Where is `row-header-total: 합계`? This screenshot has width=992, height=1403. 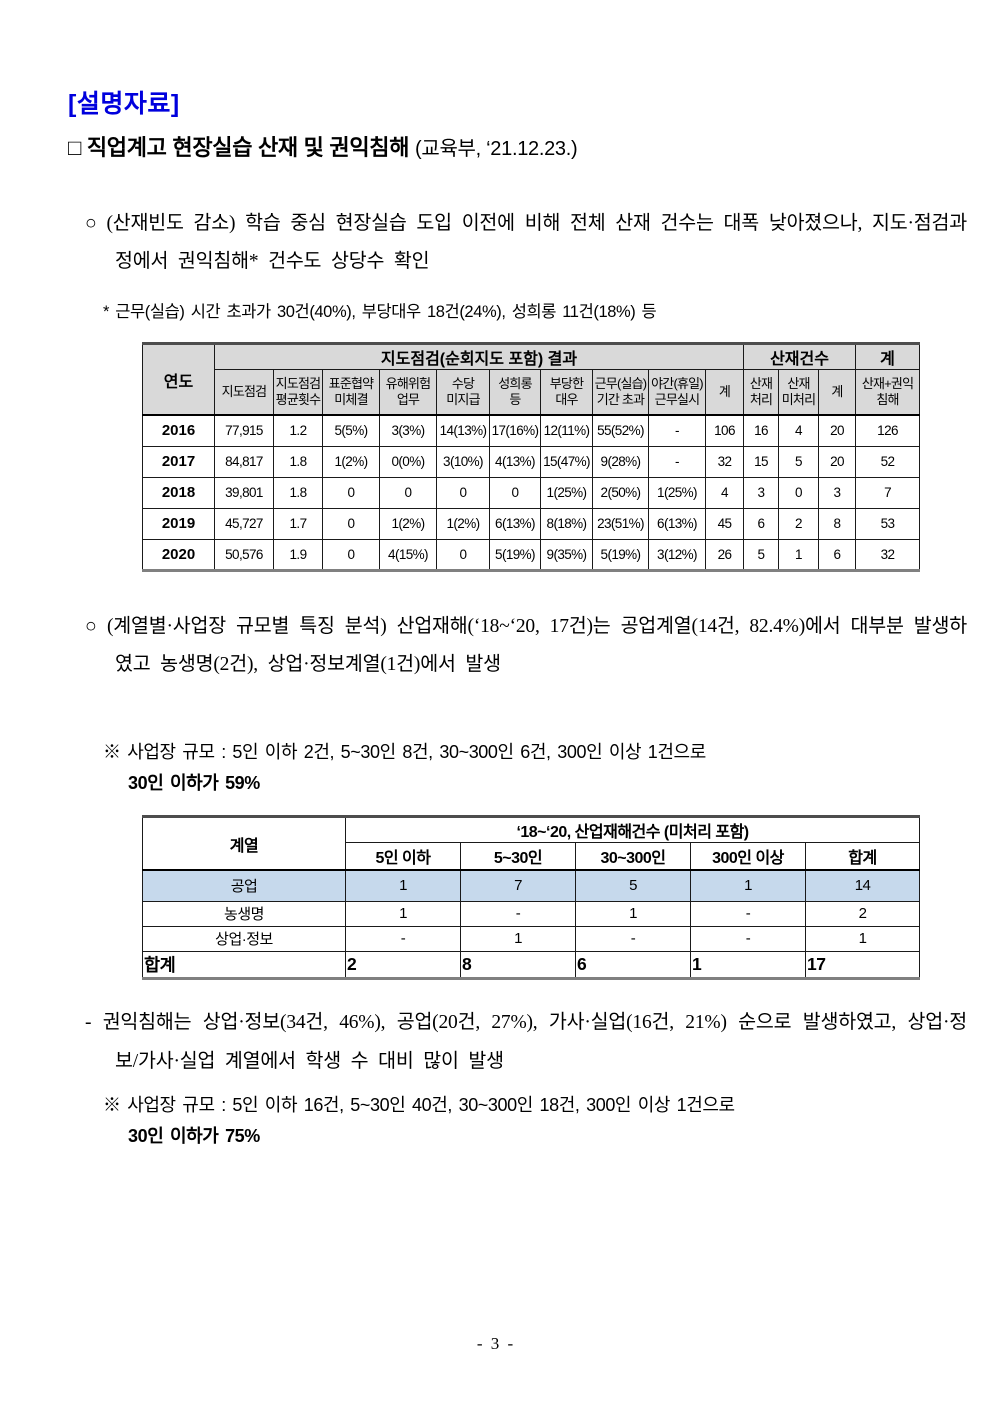
row-header-total: 합계 is located at coordinates (244, 964).